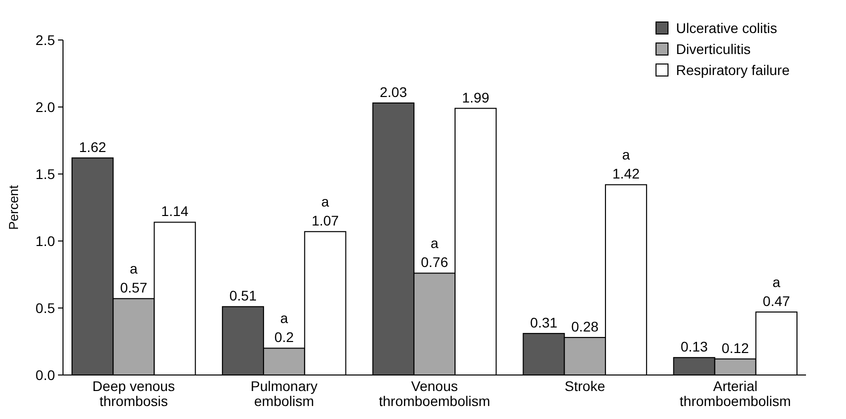  Describe the element at coordinates (284, 393) in the screenshot. I see `x-tick-label: Pulmonary embolism` at that location.